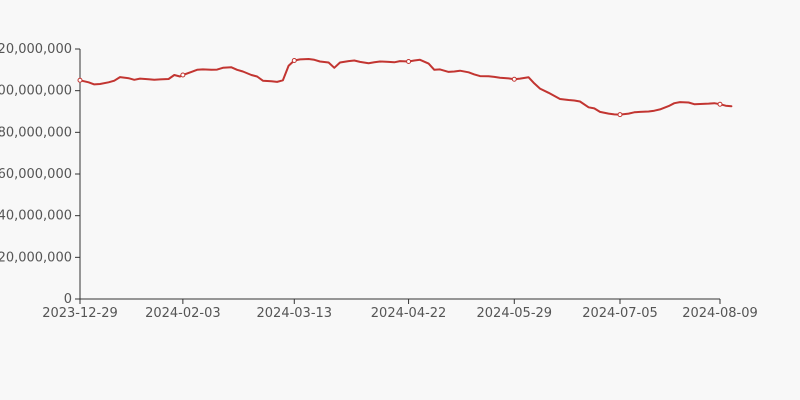 This screenshot has height=400, width=800. Describe the element at coordinates (36, 132) in the screenshot. I see `y-tick-label: 80,000,000` at that location.